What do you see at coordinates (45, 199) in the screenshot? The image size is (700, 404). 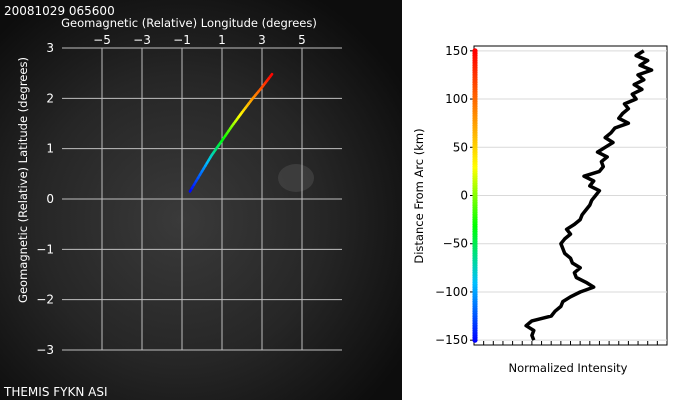 I see `latitude-tick-labels: 3 2 1 0 −1 −2 −3` at bounding box center [45, 199].